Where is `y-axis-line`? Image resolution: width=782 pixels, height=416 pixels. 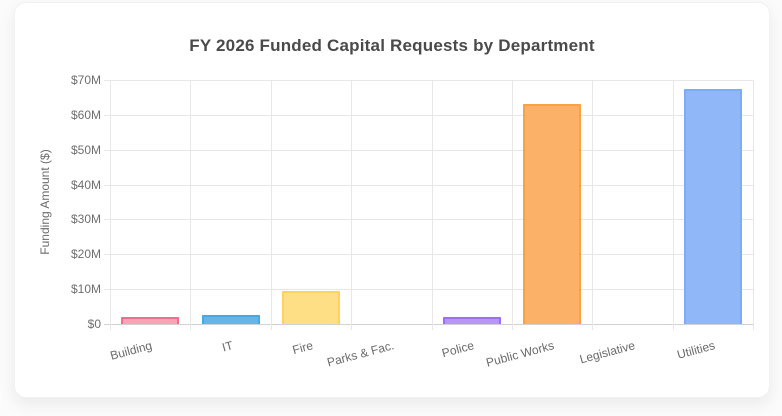 y-axis-line is located at coordinates (110, 205).